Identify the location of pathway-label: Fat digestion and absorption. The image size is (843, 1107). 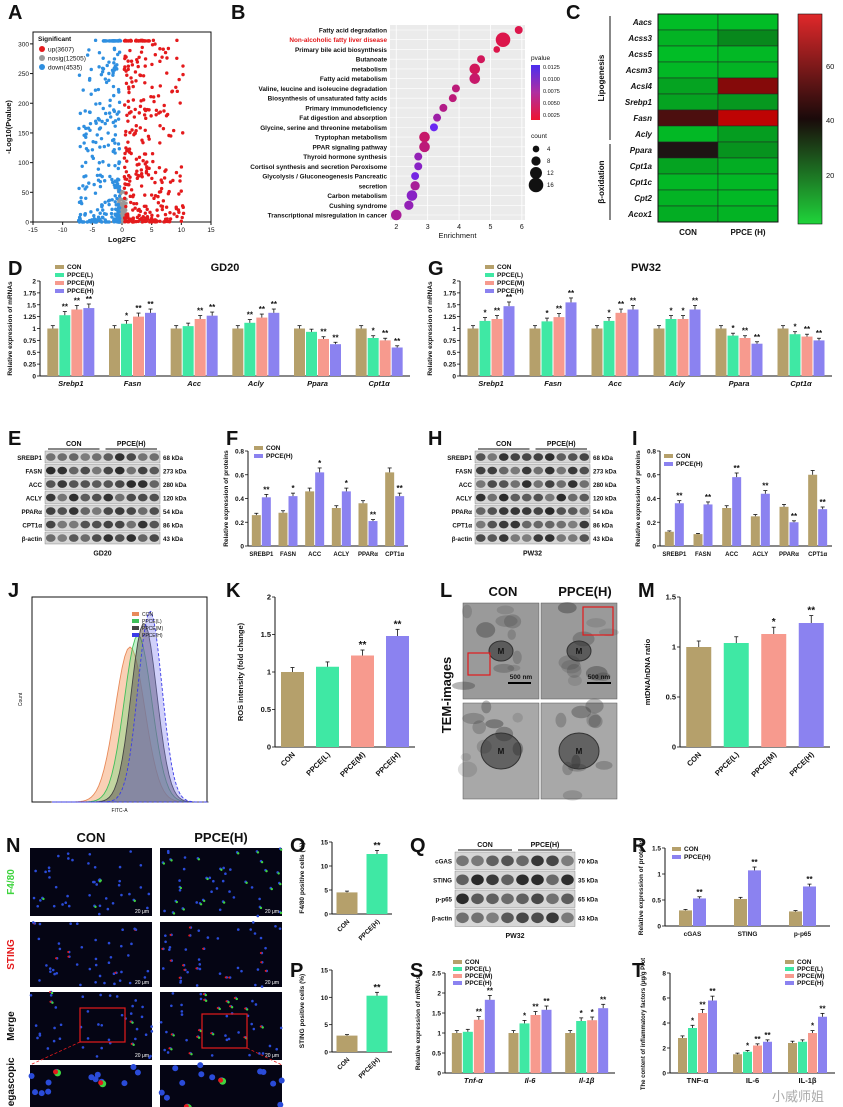
(343, 118).